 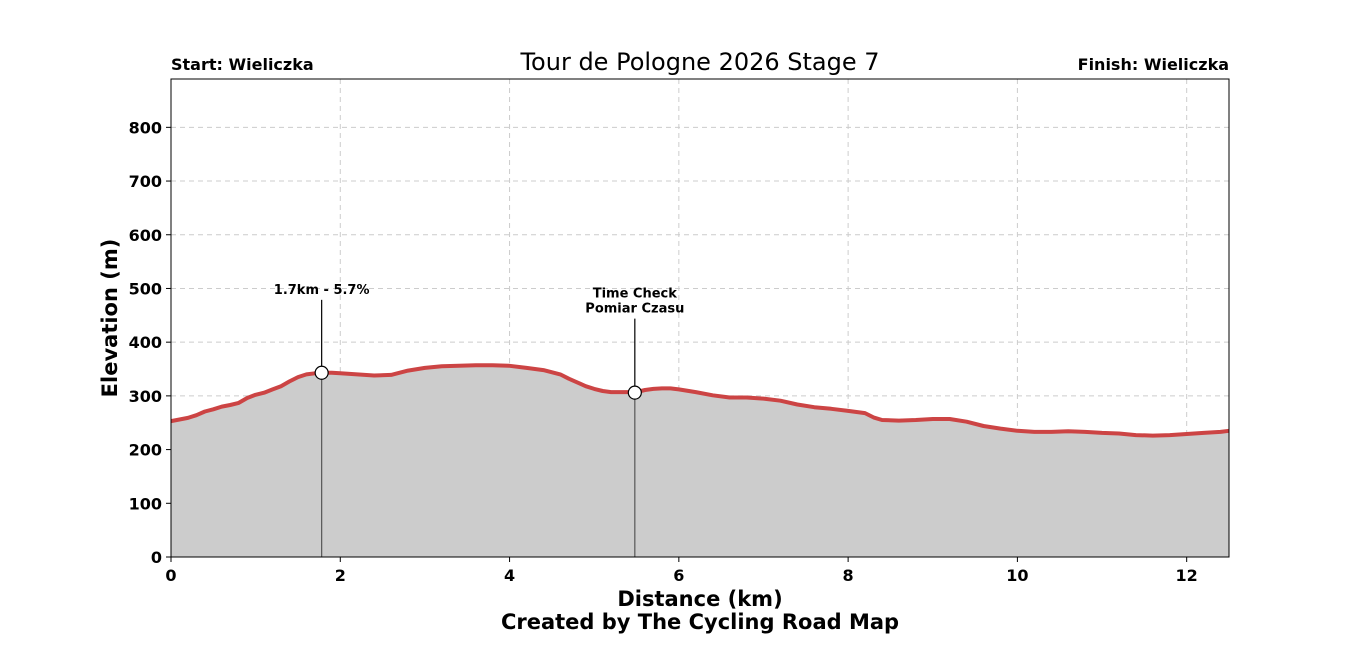 What do you see at coordinates (145, 288) in the screenshot?
I see `y-tick-label: 500` at bounding box center [145, 288].